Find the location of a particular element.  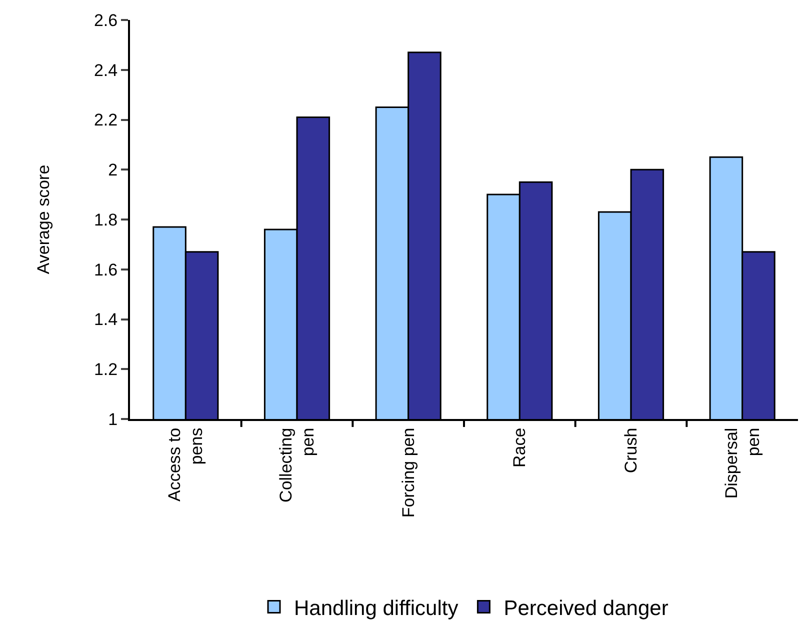

x-tick-label: Race is located at coordinates (520, 448).